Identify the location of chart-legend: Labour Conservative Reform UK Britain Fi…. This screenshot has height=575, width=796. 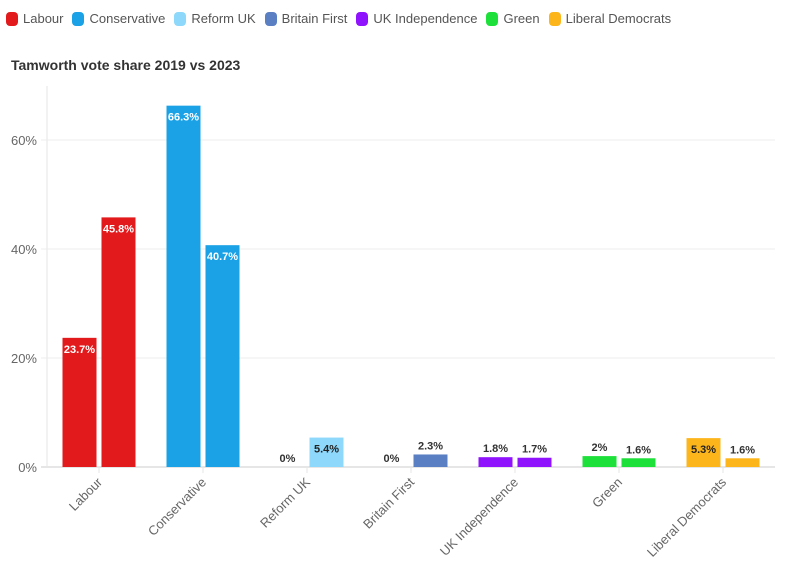
(343, 18).